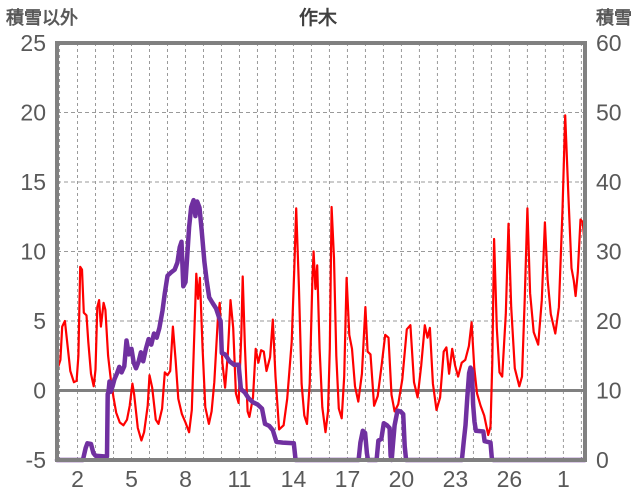 The width and height of the screenshot is (636, 501). What do you see at coordinates (317, 18) in the screenshot?
I see `chart-title: 作木` at bounding box center [317, 18].